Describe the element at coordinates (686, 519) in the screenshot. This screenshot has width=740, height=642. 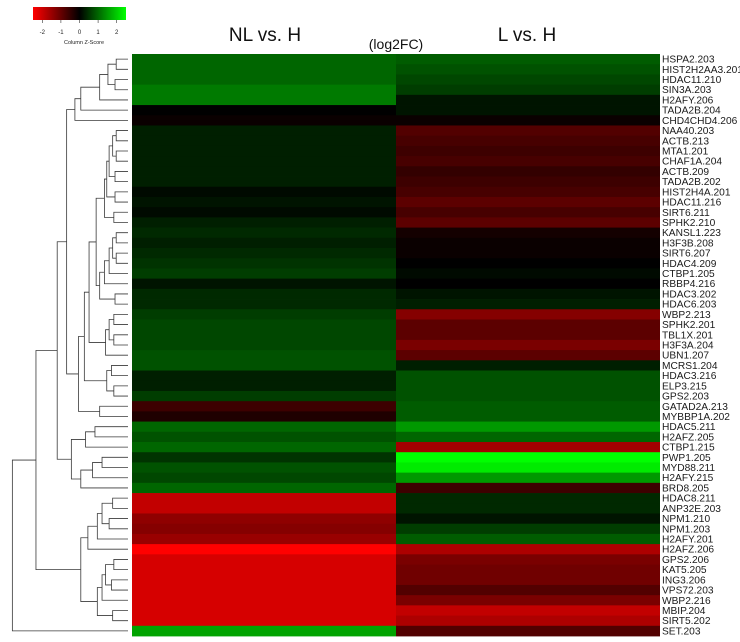
I see `row-label: NPM1.210` at that location.